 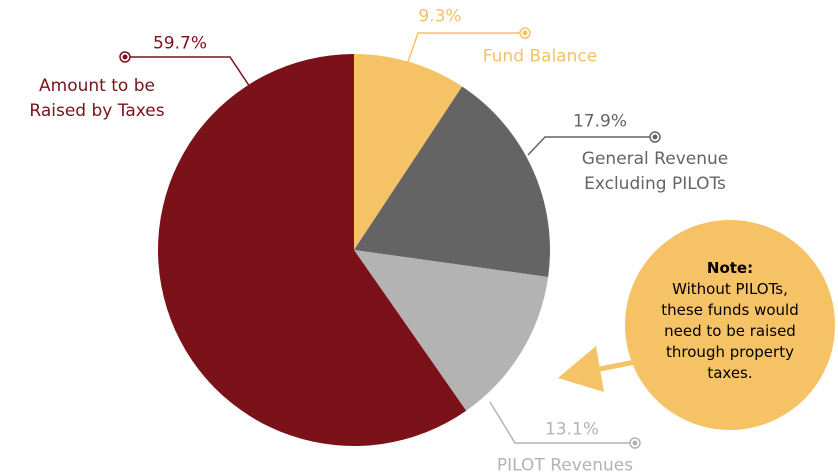 I want to click on note-arrow, so click(x=627, y=363).